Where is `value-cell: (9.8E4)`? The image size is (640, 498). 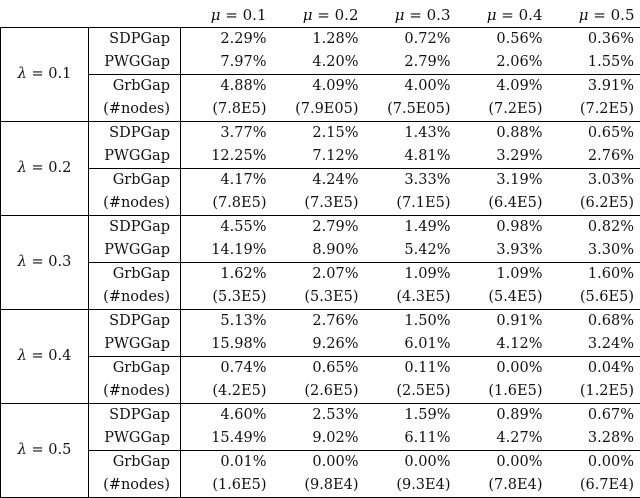
value-cell: (9.8E4) is located at coordinates (319, 486).